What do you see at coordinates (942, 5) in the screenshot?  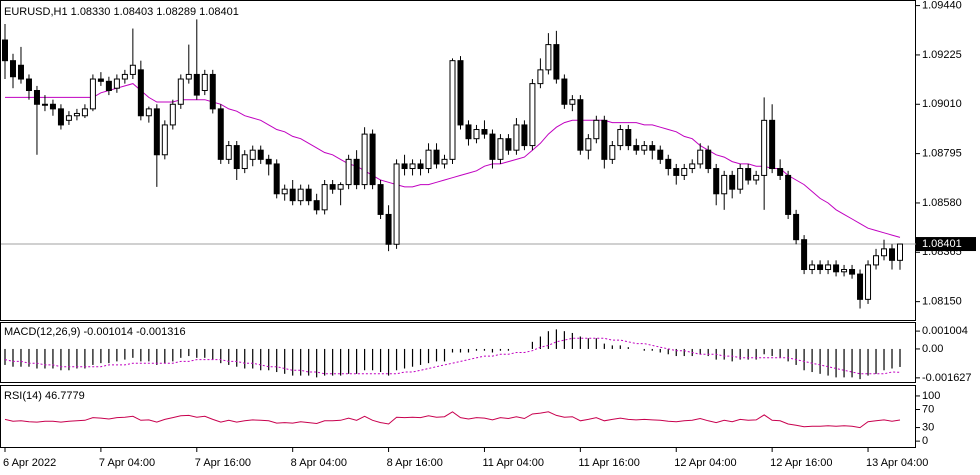 I see `y-tick-label: 1.09440` at bounding box center [942, 5].